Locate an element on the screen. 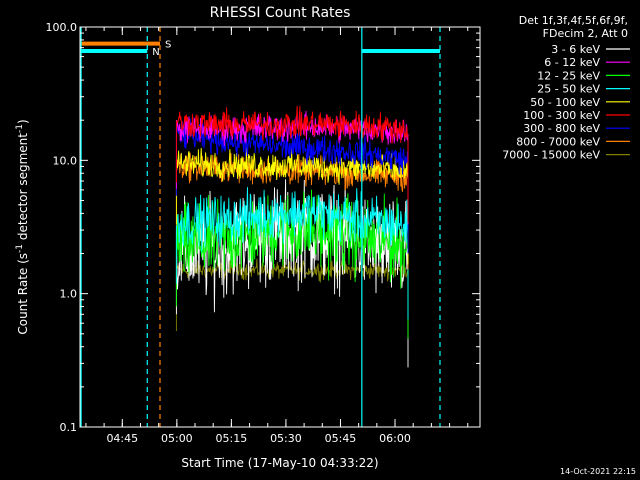 The height and width of the screenshot is (480, 640). y-axis-label-part: ) is located at coordinates (23, 121).